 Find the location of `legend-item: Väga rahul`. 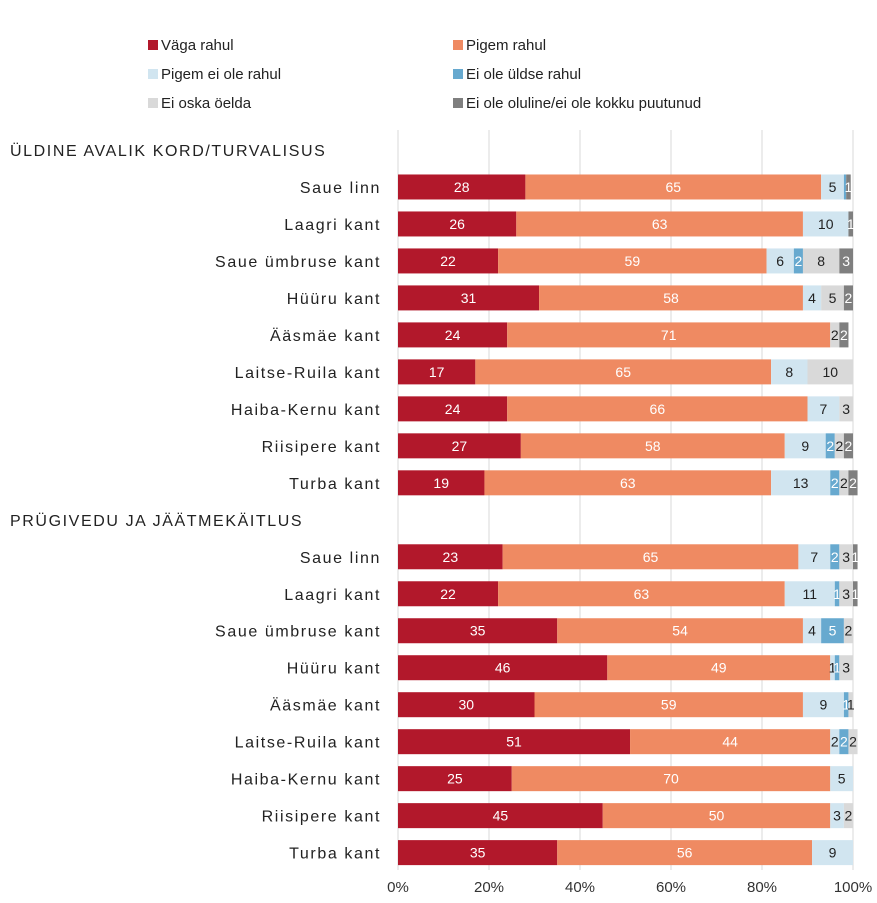

legend-item: Väga rahul is located at coordinates (191, 46).